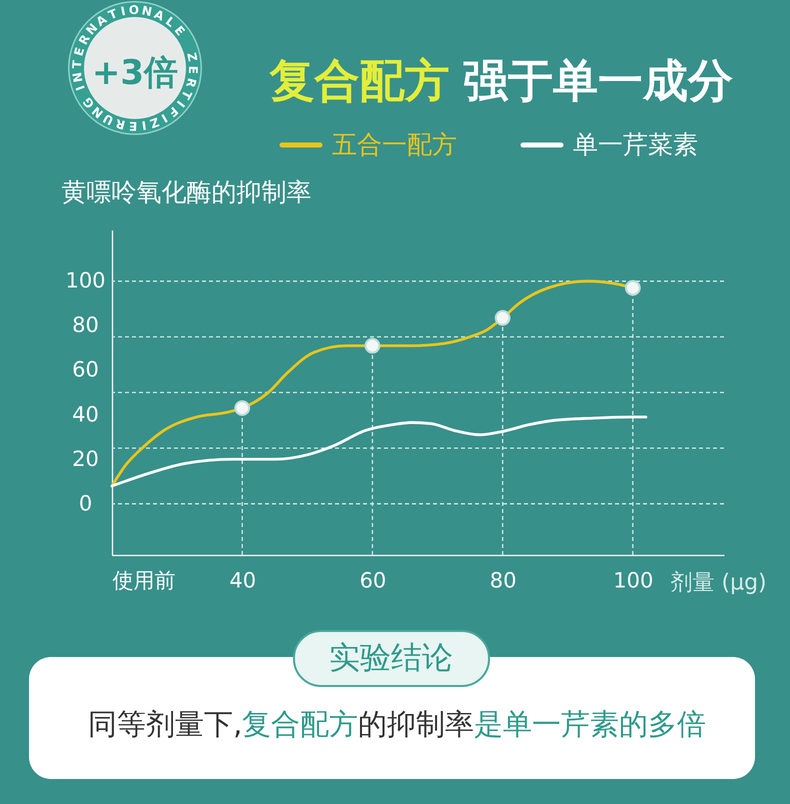 The height and width of the screenshot is (804, 790). I want to click on y-tick-label: 100, so click(85, 280).